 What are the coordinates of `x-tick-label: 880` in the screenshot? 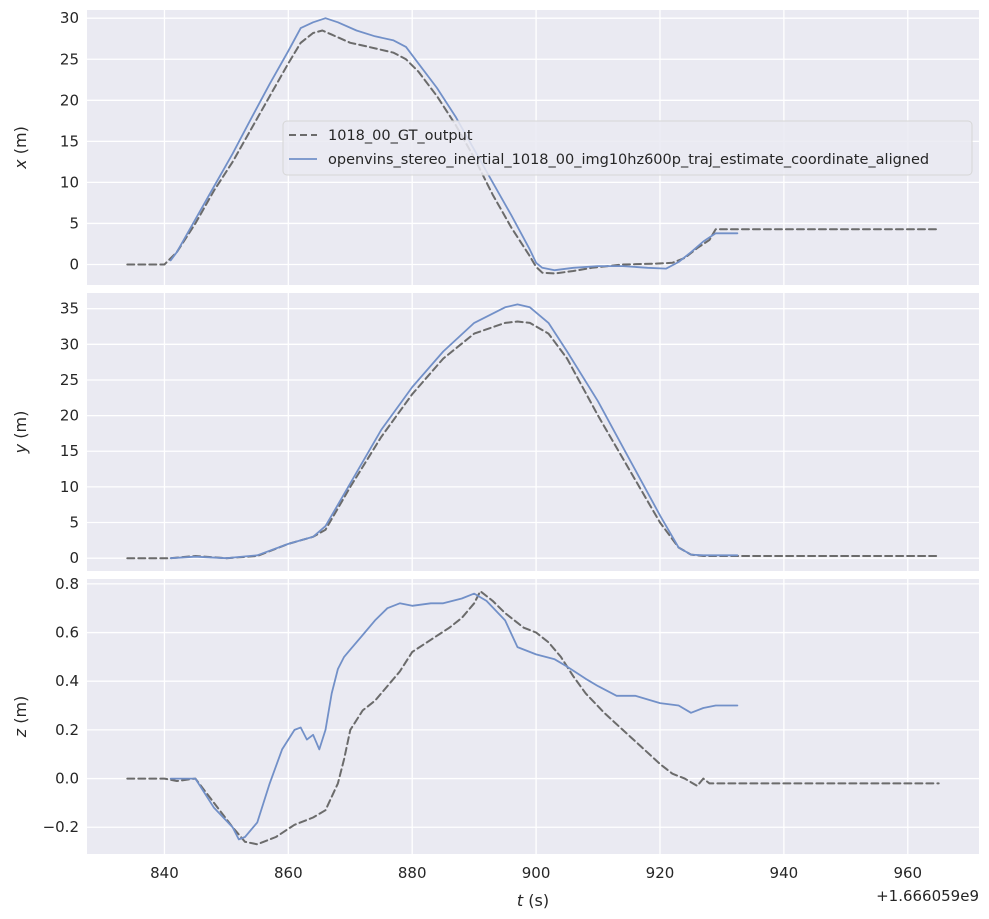 It's located at (412, 873).